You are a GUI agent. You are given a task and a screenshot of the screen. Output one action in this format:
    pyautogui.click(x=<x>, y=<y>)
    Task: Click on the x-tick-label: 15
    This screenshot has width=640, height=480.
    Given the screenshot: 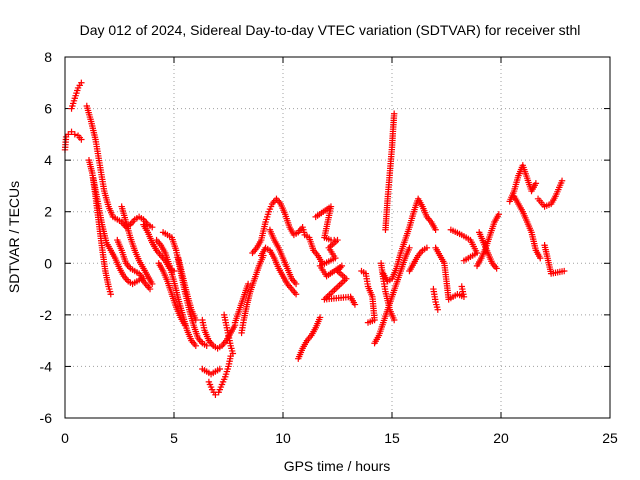 What is the action you would take?
    pyautogui.click(x=392, y=438)
    